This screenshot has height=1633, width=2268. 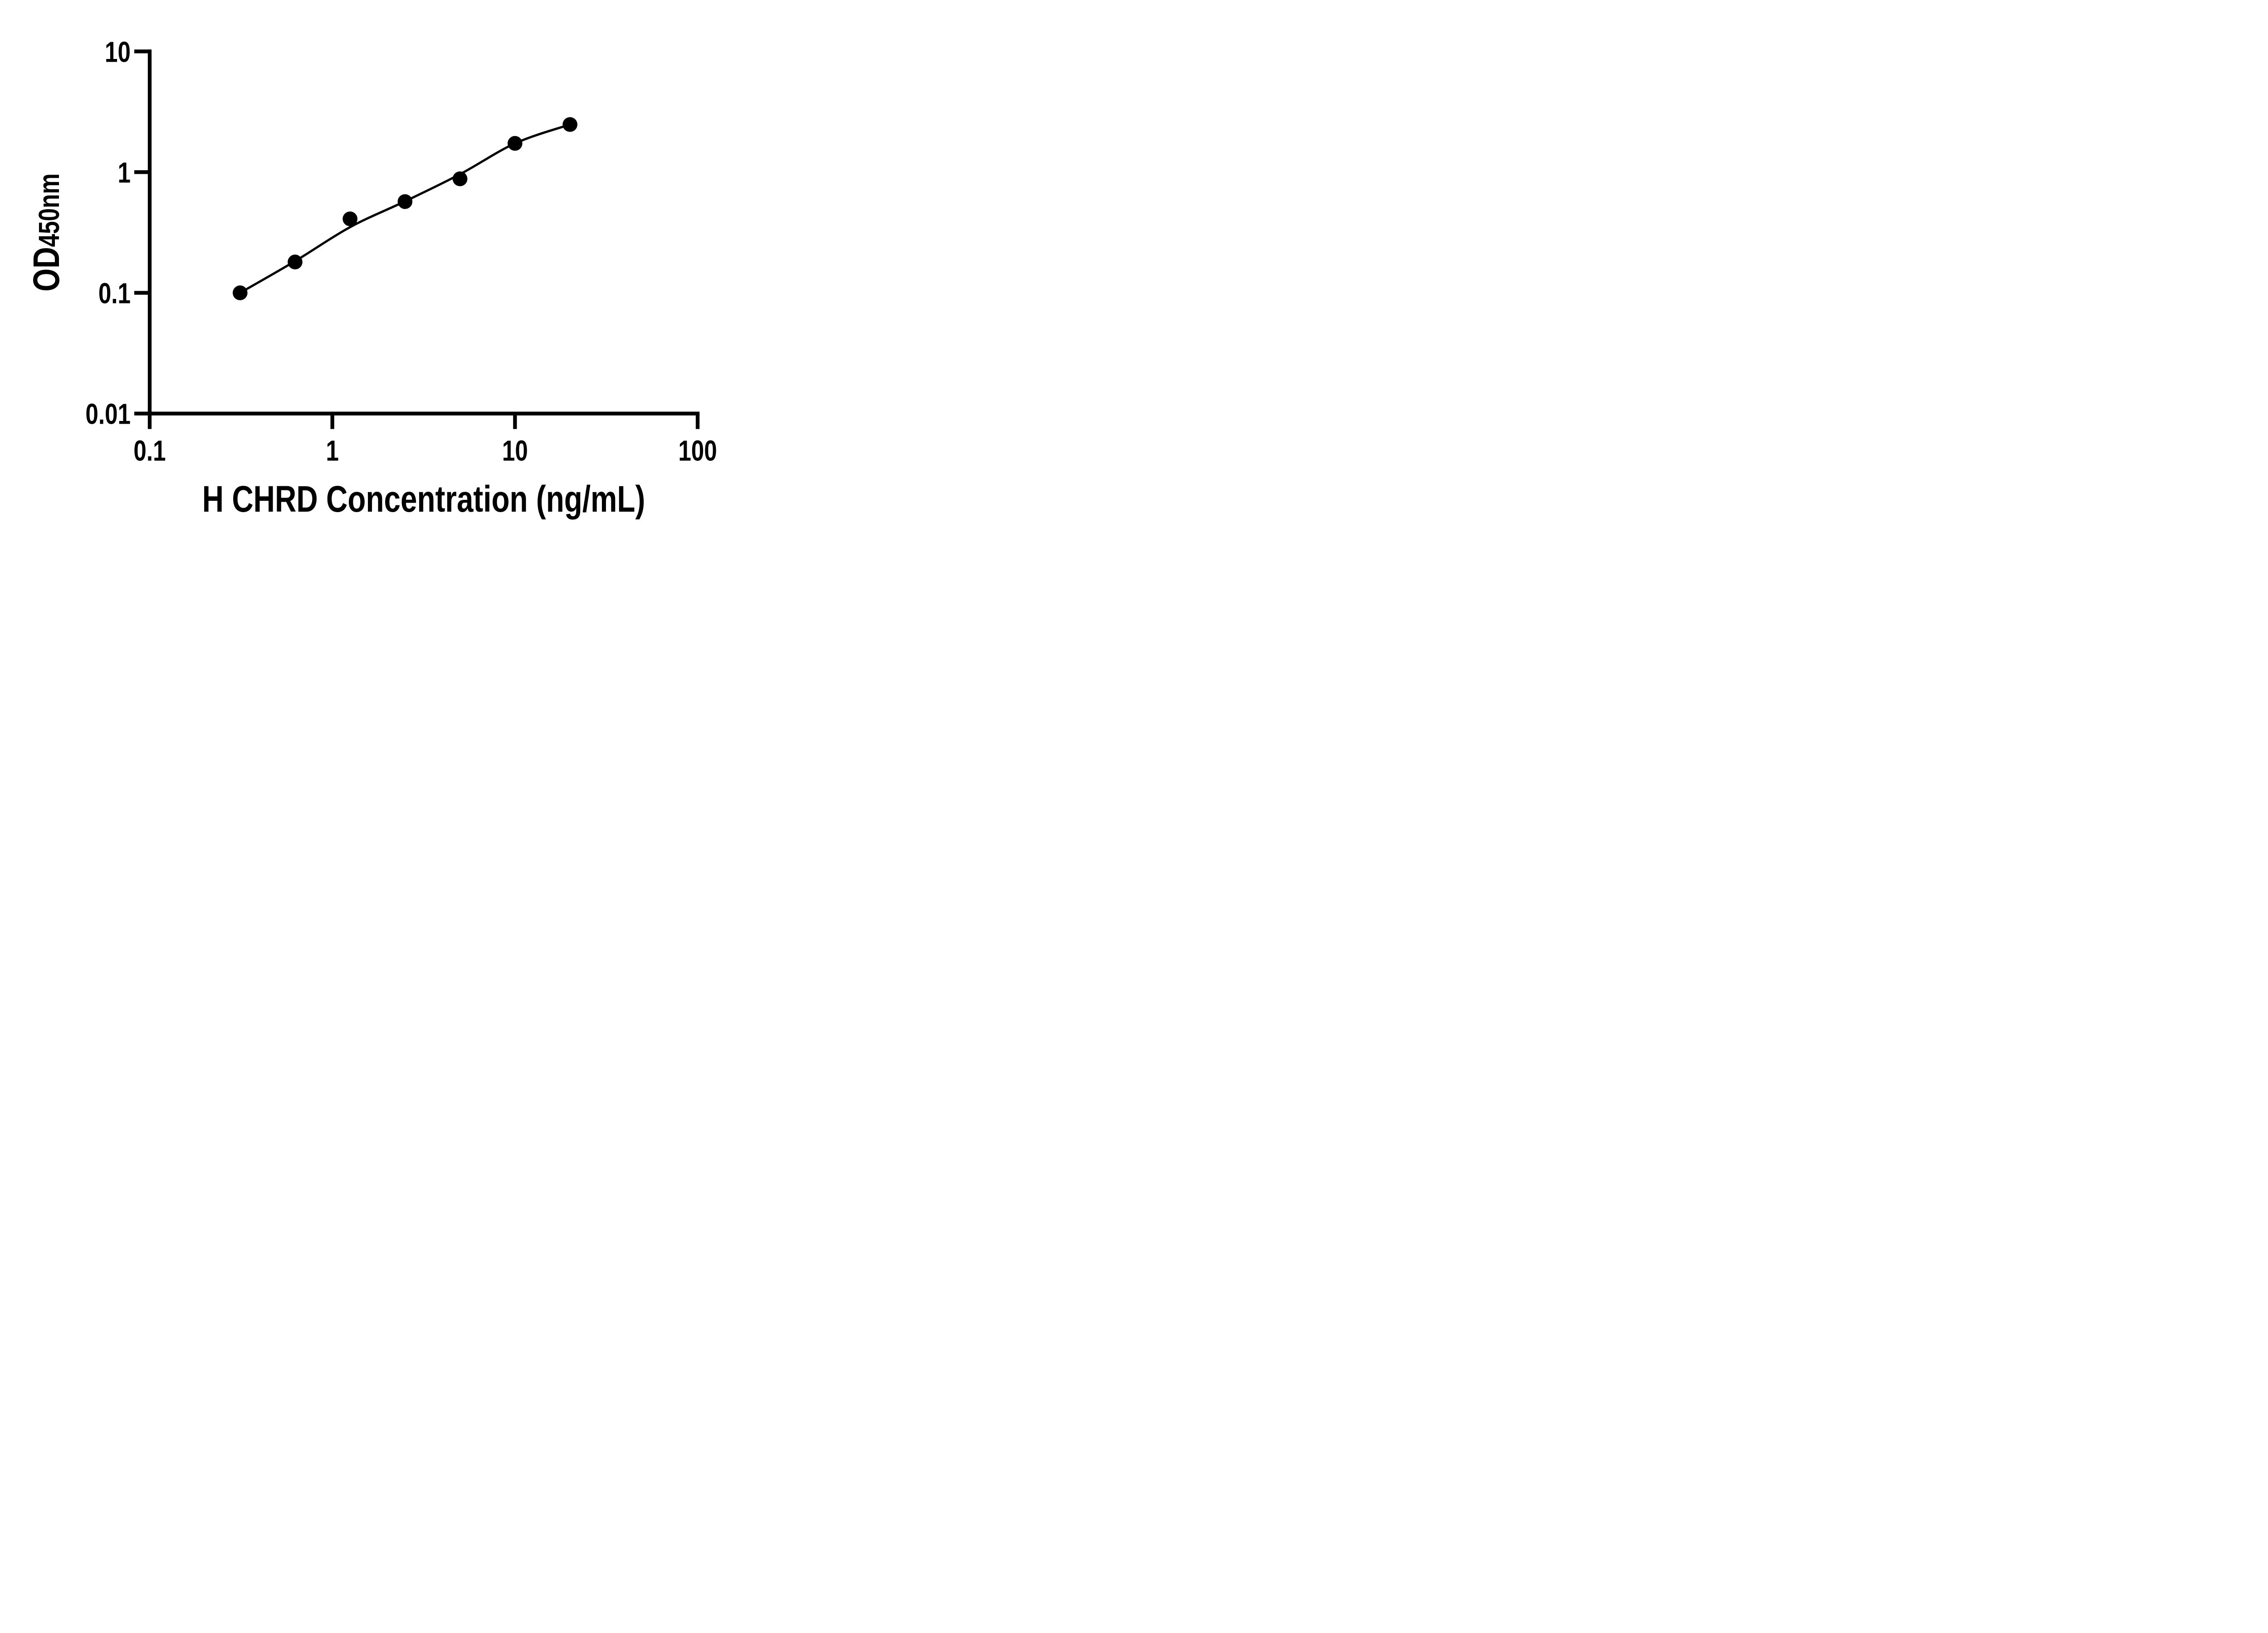 I want to click on y-tick-label-1: 1, so click(x=125, y=173).